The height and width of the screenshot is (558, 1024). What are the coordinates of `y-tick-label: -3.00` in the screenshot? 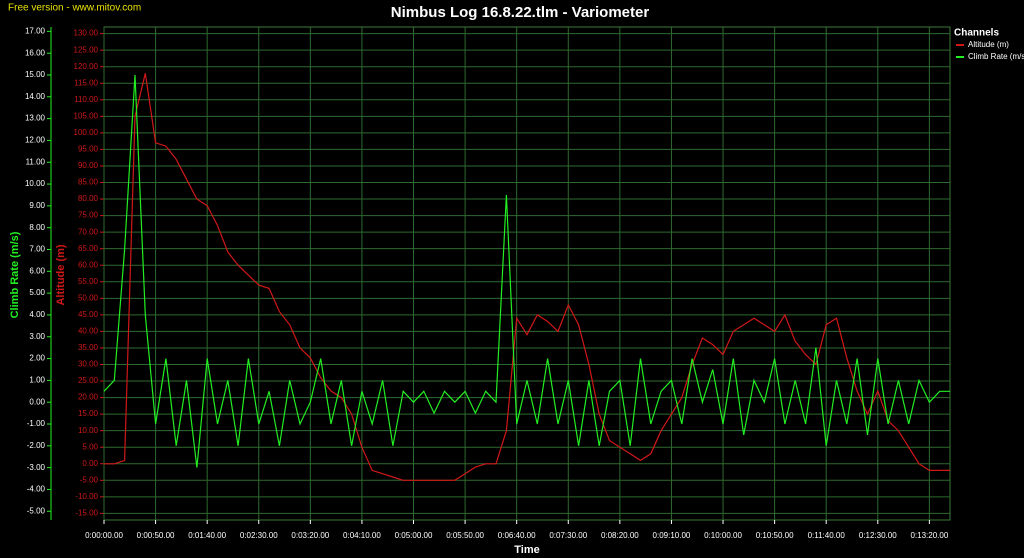 It's located at (36, 467).